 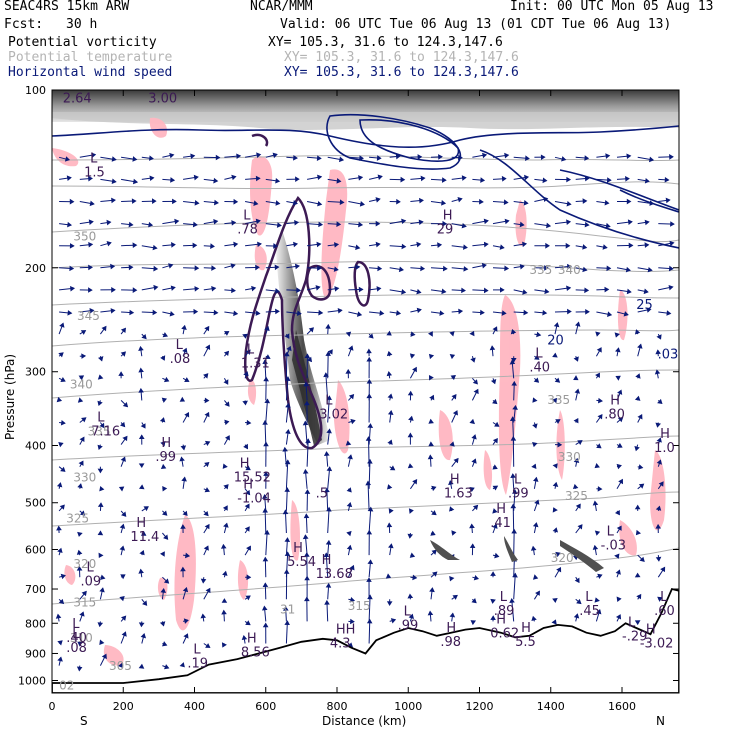 What do you see at coordinates (162, 99) in the screenshot?
I see `pv-extremum-value: 3.00` at bounding box center [162, 99].